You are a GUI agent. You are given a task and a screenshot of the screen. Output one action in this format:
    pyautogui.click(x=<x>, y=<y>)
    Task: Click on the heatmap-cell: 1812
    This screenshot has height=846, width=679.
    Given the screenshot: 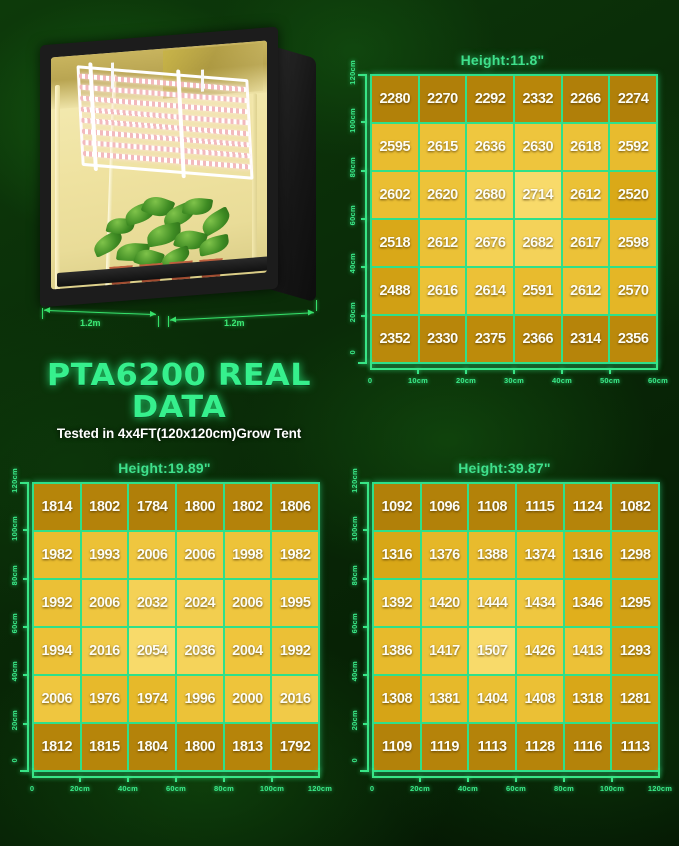 What is the action you would take?
    pyautogui.click(x=57, y=747)
    